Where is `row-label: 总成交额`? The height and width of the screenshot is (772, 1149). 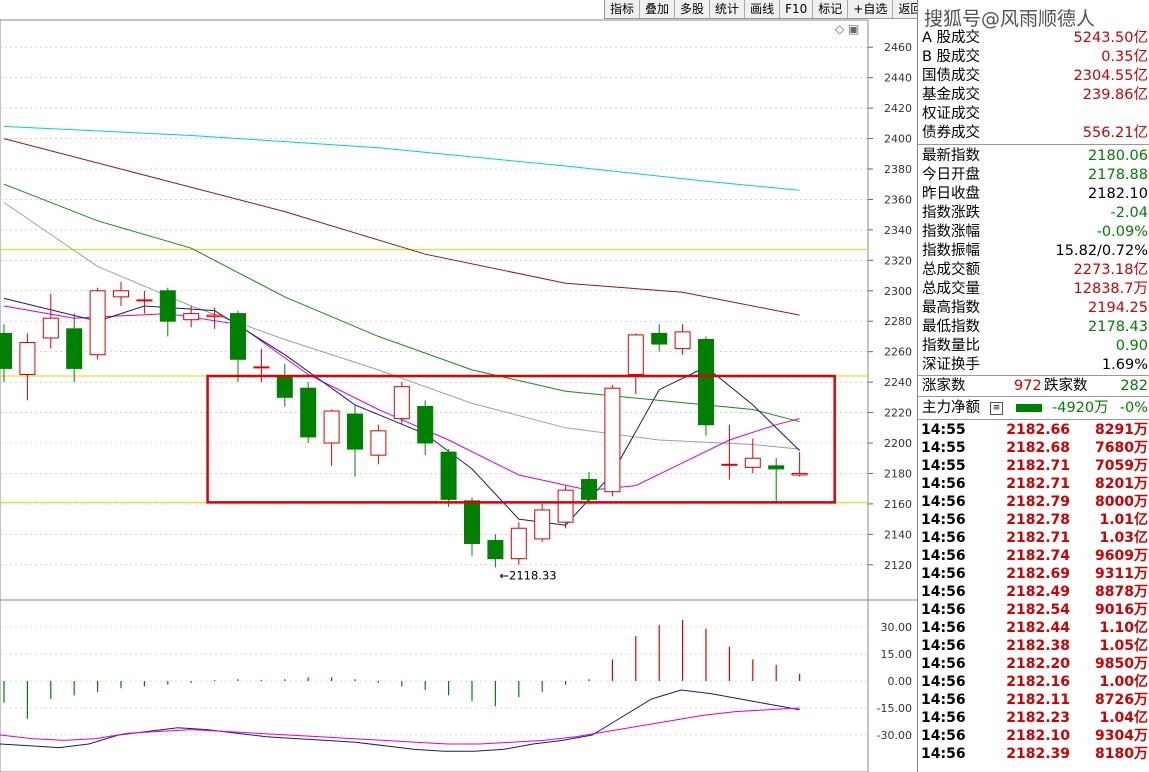
row-label: 总成交额 is located at coordinates (951, 270).